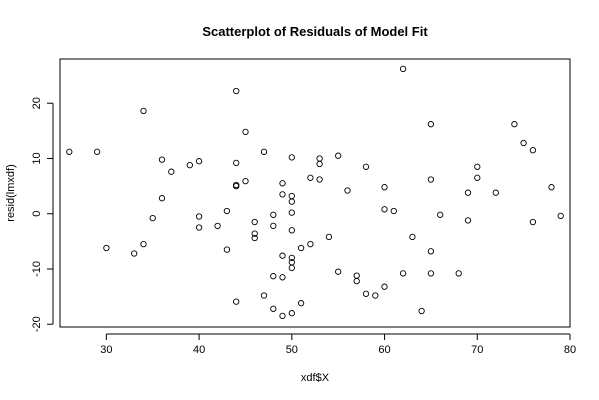  I want to click on x-axis-label: xdf$X, so click(315, 378).